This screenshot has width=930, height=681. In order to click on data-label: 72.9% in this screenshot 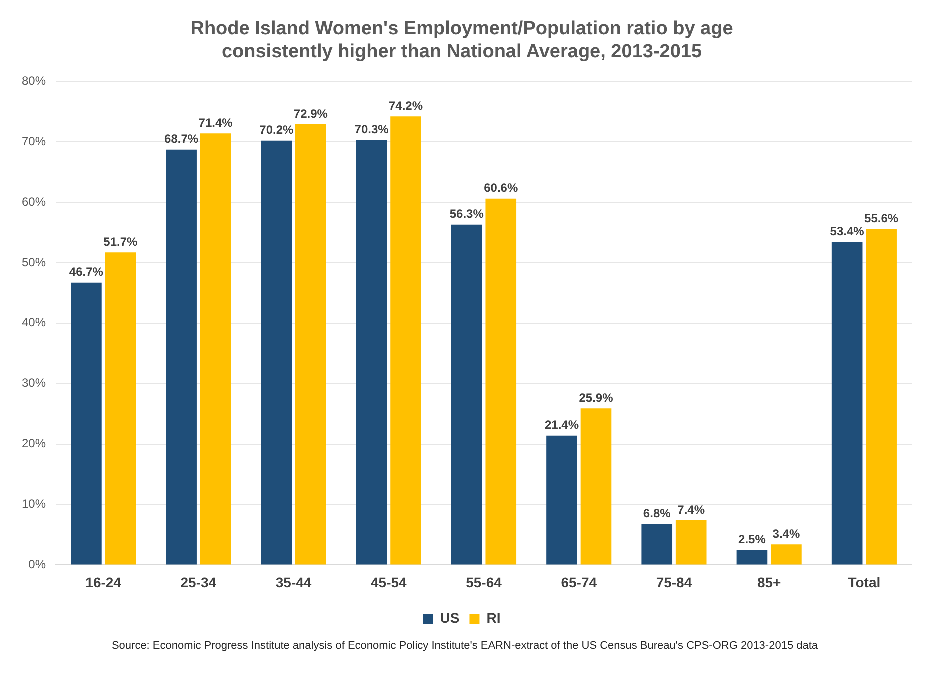, I will do `click(311, 113)`.